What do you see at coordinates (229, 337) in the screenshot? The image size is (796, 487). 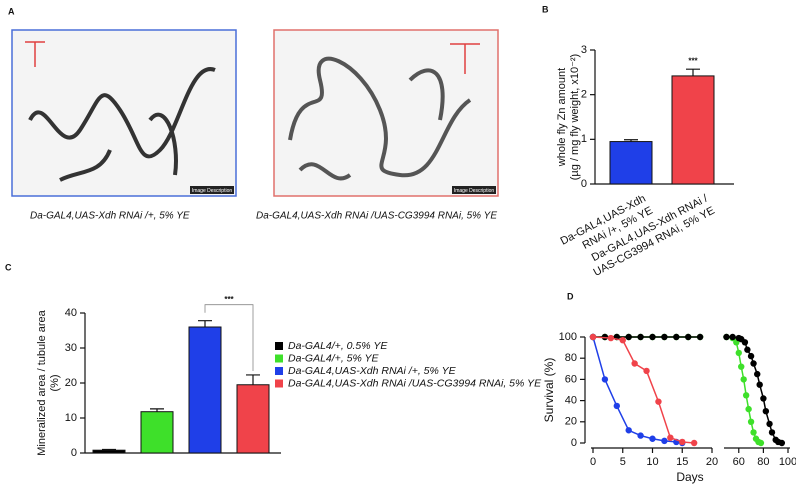 I see `bracket` at bounding box center [229, 337].